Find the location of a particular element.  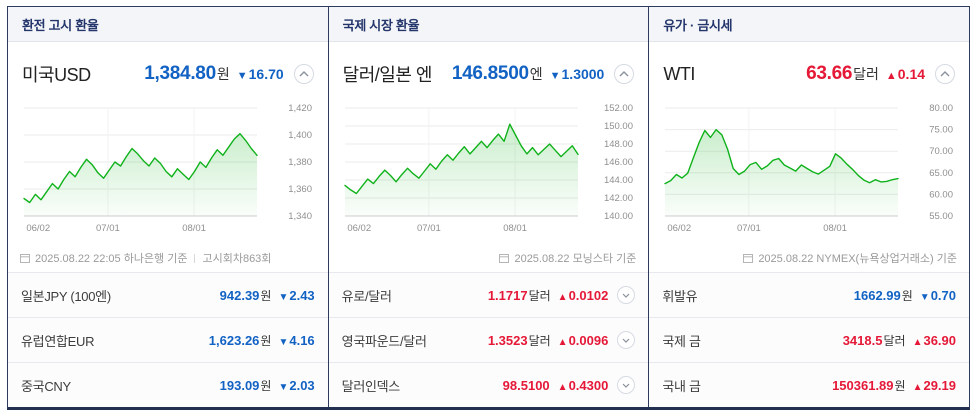

svg-text: 146.00 is located at coordinates (617, 162).